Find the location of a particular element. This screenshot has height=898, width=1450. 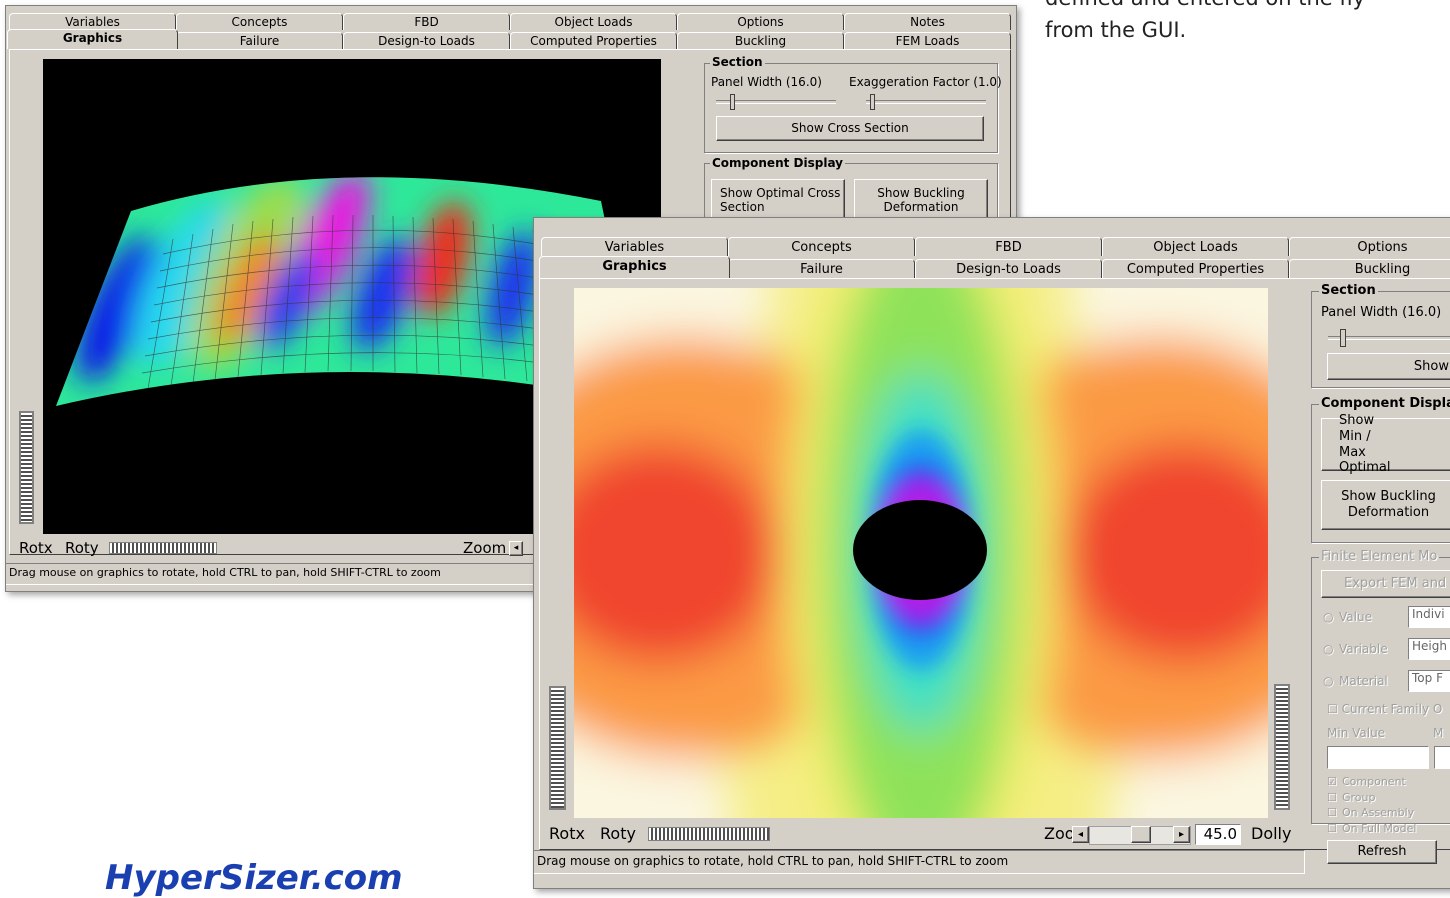

logo: HyperSizer.com is located at coordinates (254, 878).